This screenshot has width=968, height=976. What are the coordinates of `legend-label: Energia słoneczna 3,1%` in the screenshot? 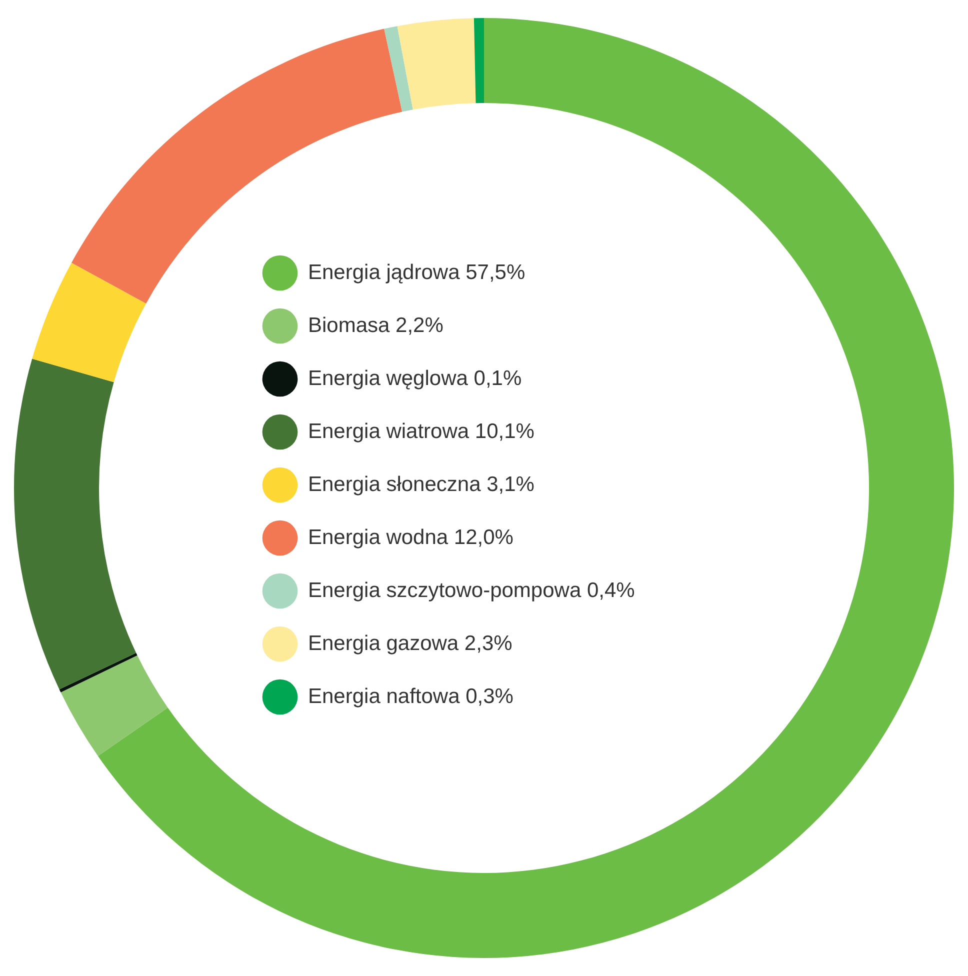 It's located at (421, 484).